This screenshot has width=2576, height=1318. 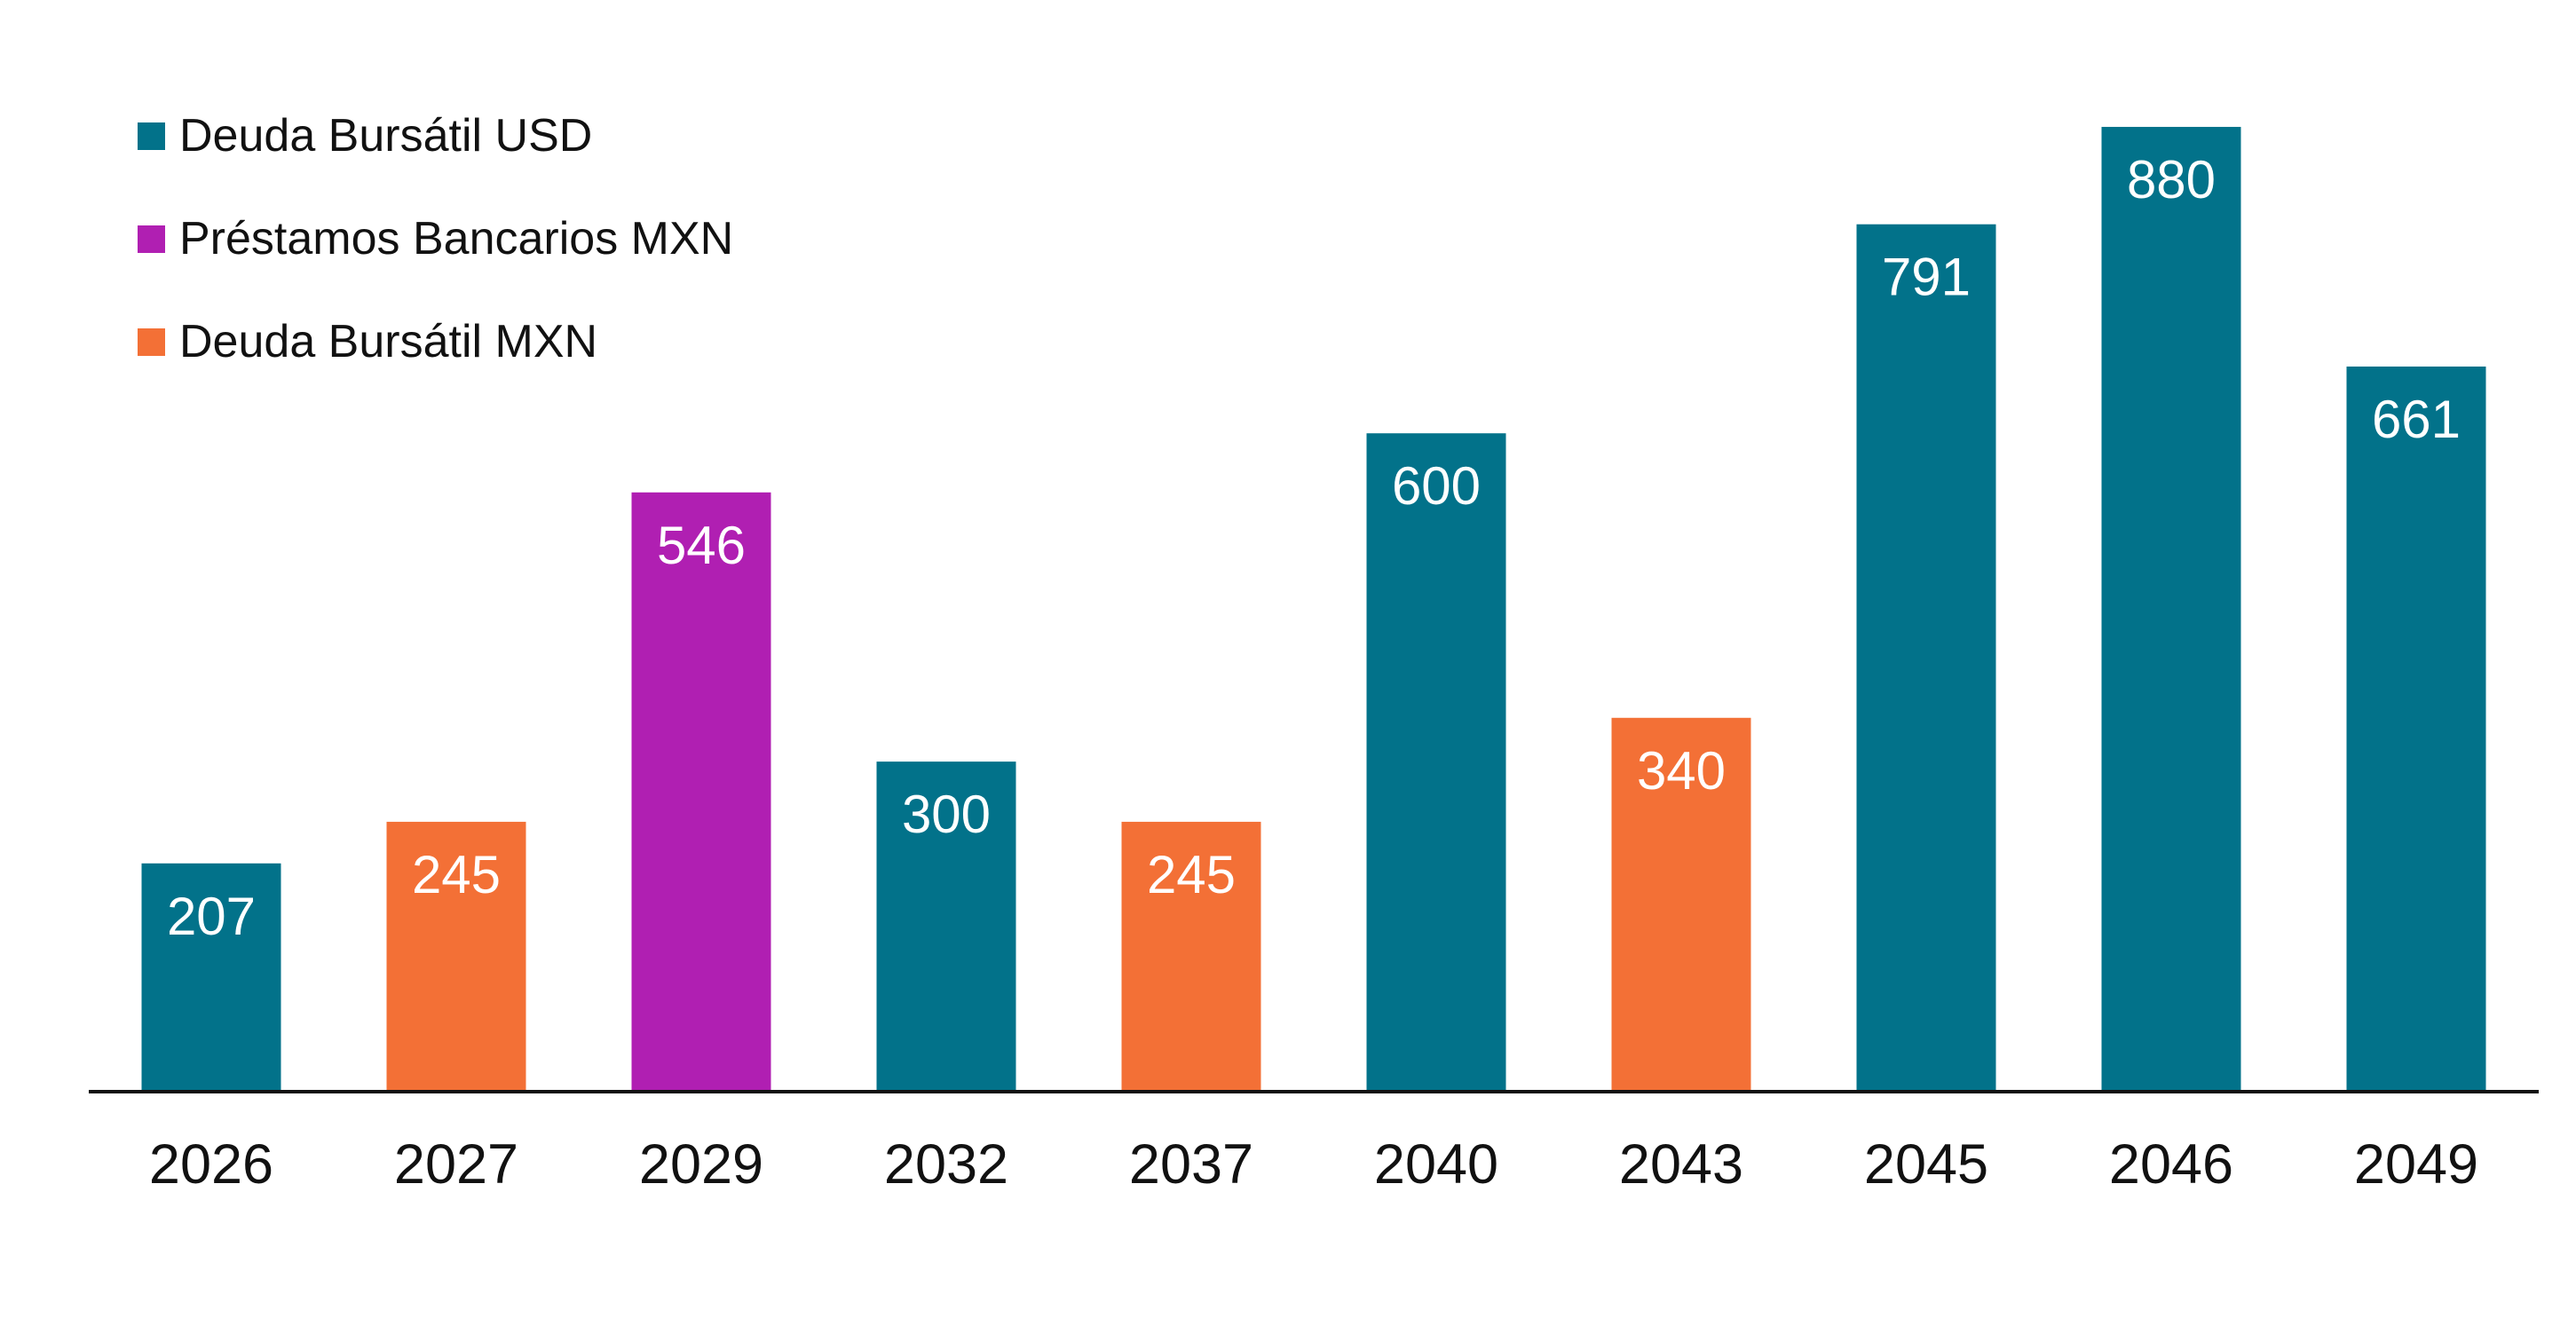 What do you see at coordinates (2171, 179) in the screenshot?
I see `data-label-2046: 880` at bounding box center [2171, 179].